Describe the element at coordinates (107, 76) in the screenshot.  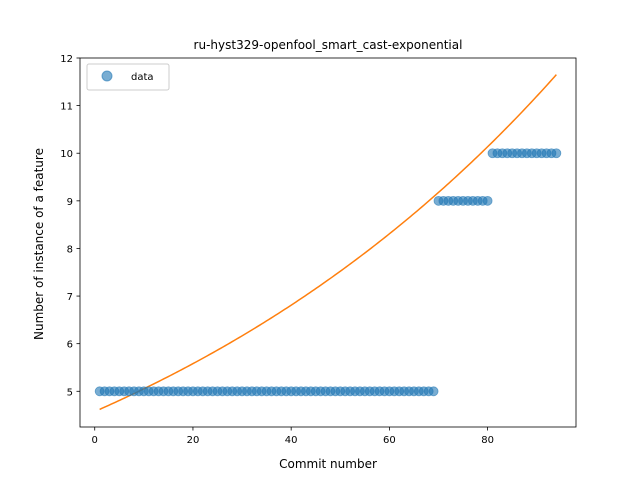
I see `legend-marker` at that location.